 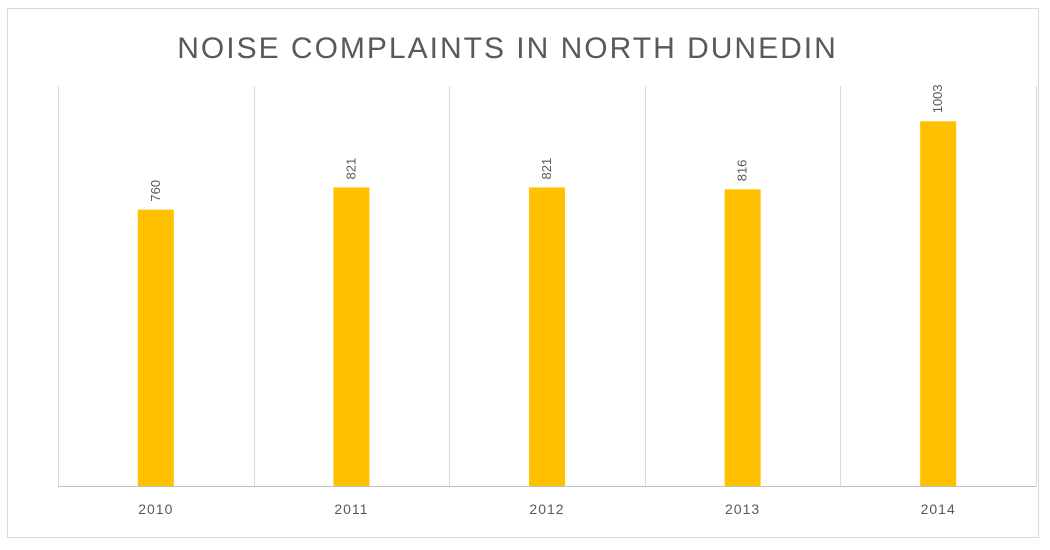 What do you see at coordinates (938, 303) in the screenshot?
I see `bar-2014` at bounding box center [938, 303].